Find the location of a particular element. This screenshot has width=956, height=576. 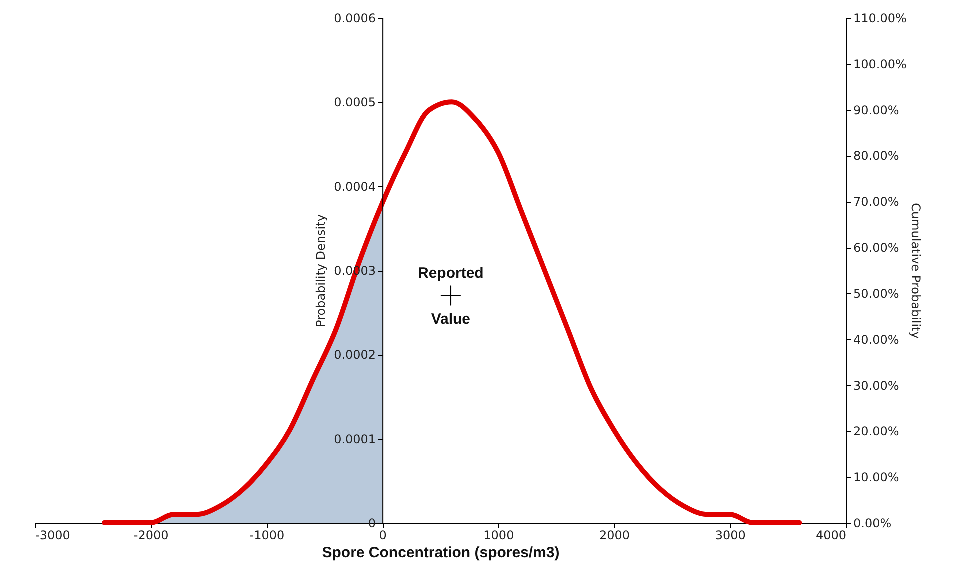

x-tick-label: 4000 is located at coordinates (831, 535).